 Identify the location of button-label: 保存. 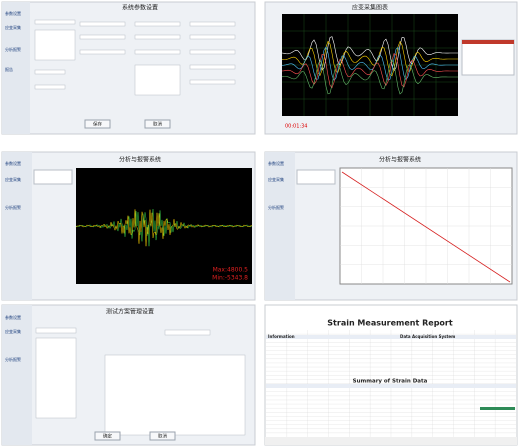
(97, 124).